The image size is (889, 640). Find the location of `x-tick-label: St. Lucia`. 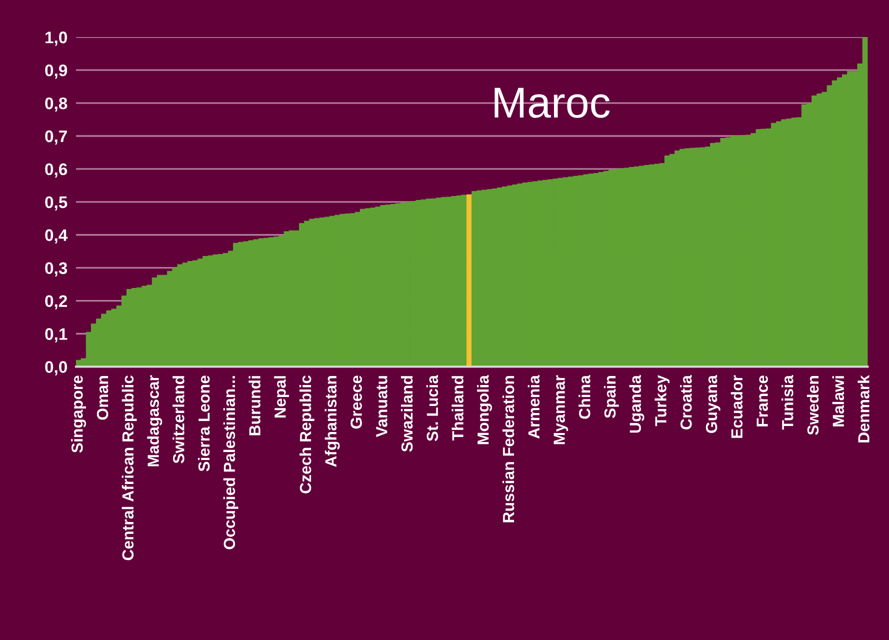

x-tick-label: St. Lucia is located at coordinates (432, 408).